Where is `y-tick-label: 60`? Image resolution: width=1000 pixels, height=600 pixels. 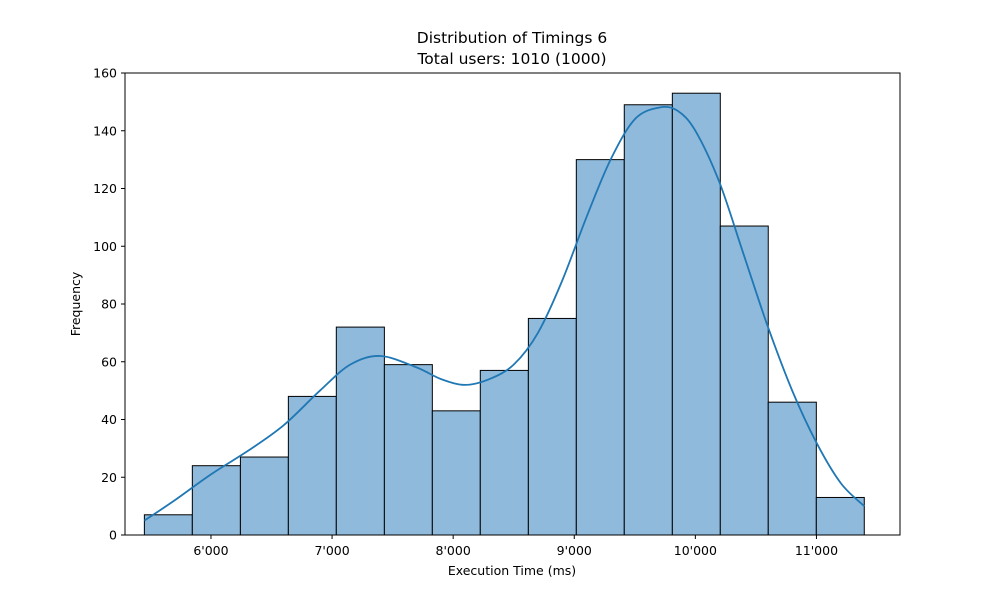 y-tick-label: 60 is located at coordinates (109, 361).